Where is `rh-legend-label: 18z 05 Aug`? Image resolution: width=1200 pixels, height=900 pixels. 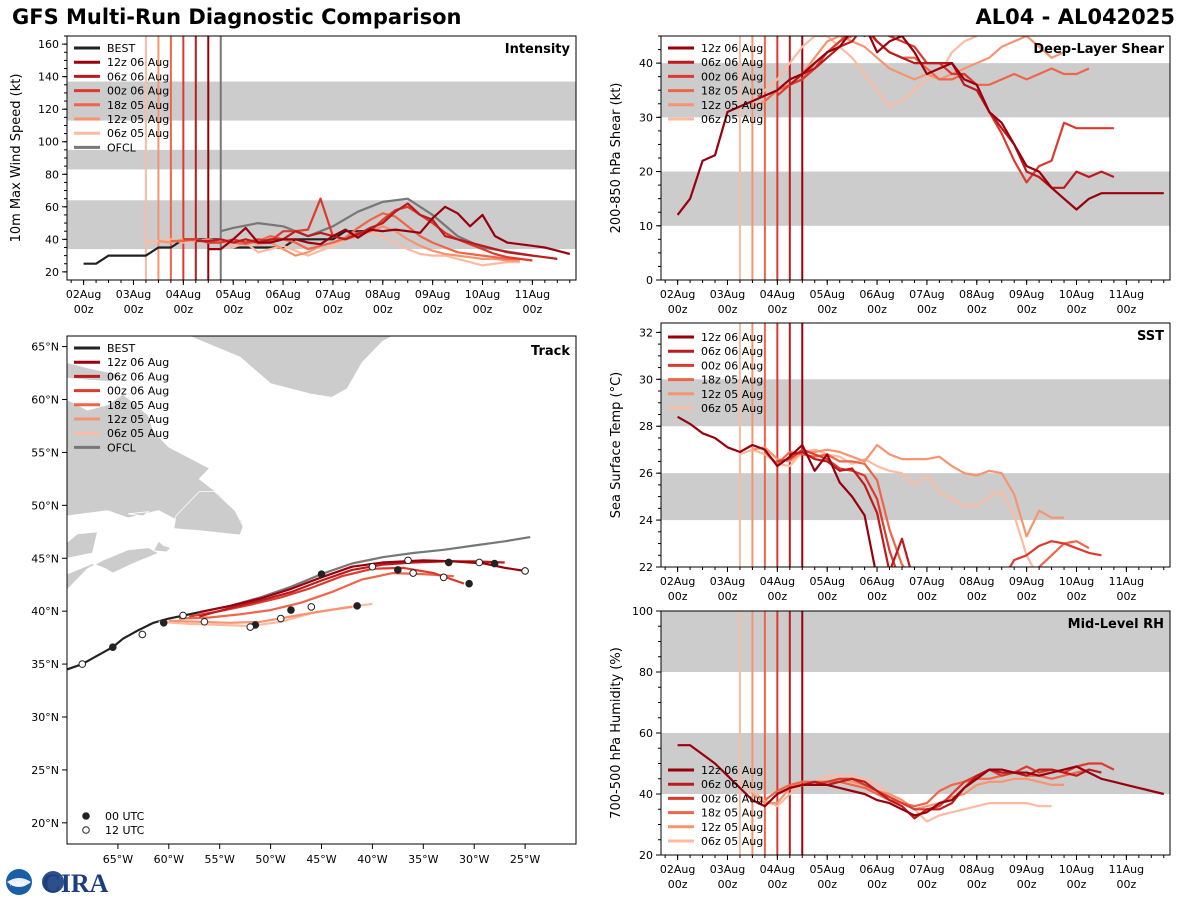
rh-legend-label: 18z 05 Aug is located at coordinates (732, 813).